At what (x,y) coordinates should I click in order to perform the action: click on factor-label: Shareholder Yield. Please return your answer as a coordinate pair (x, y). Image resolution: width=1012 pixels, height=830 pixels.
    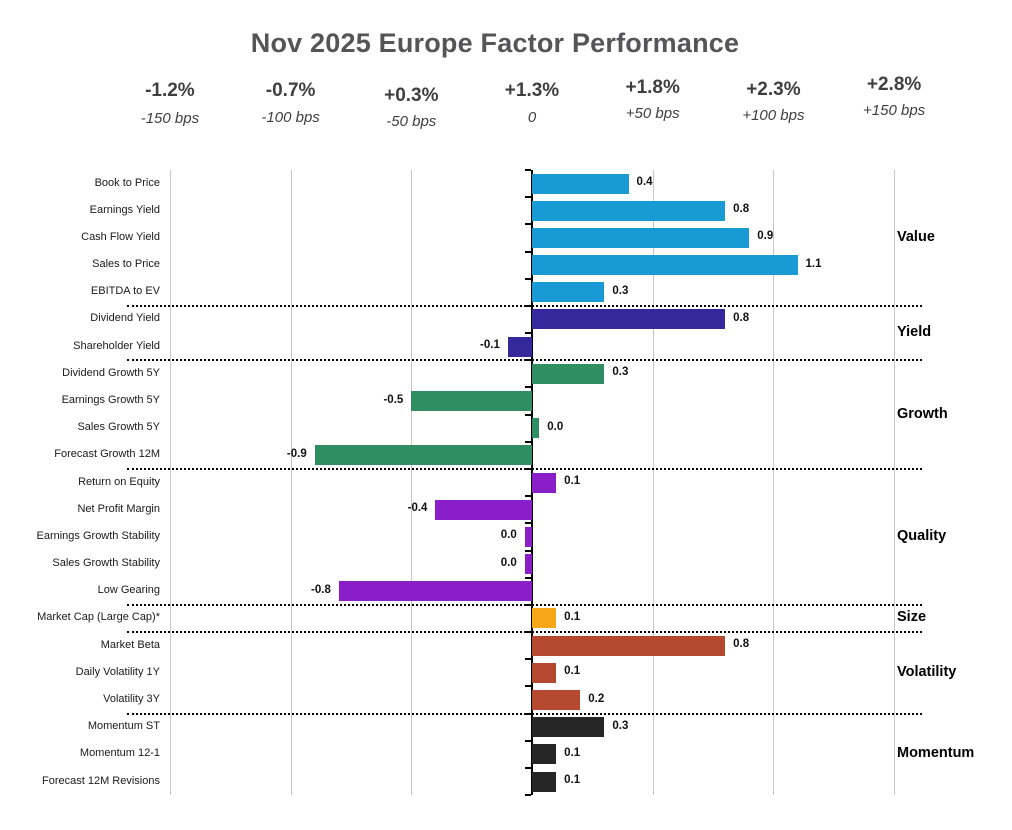
    Looking at the image, I should click on (116, 345).